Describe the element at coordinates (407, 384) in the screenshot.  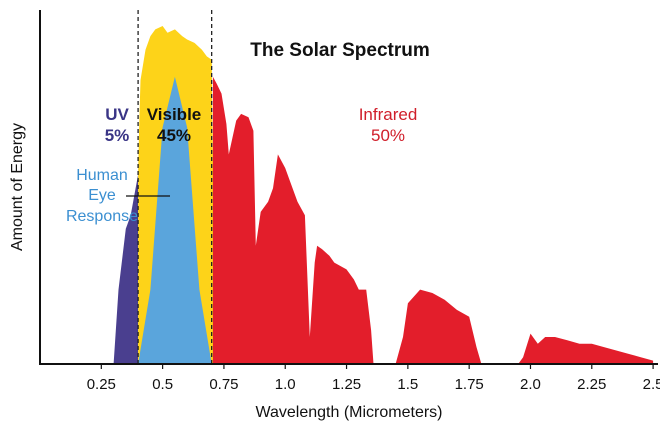
I see `x-tick-label: 1.5` at that location.